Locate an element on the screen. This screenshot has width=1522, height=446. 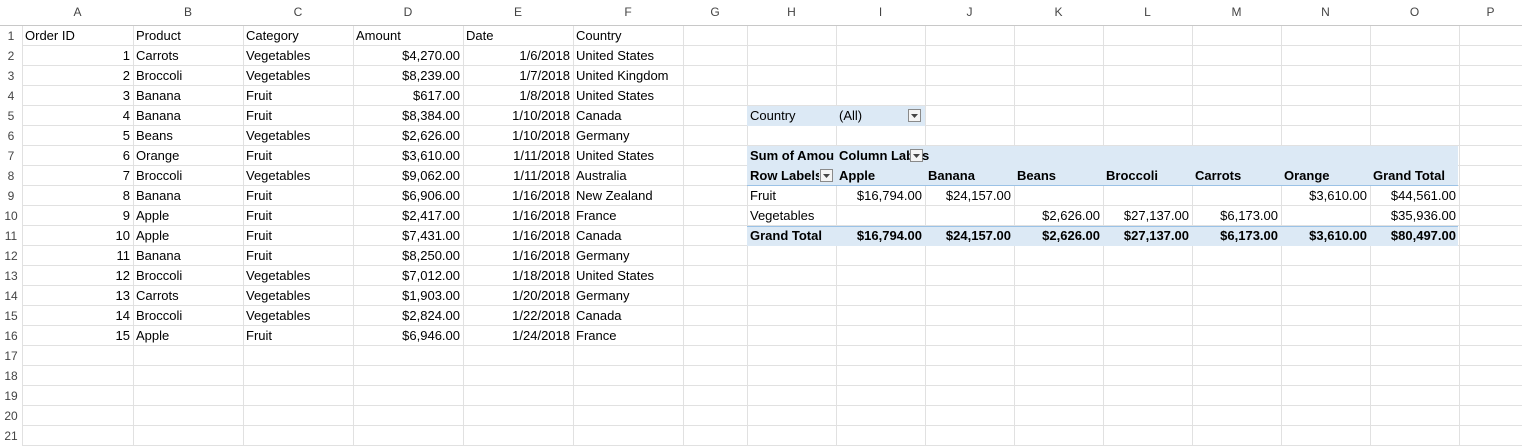
row-header-17: 17 is located at coordinates (11, 356).